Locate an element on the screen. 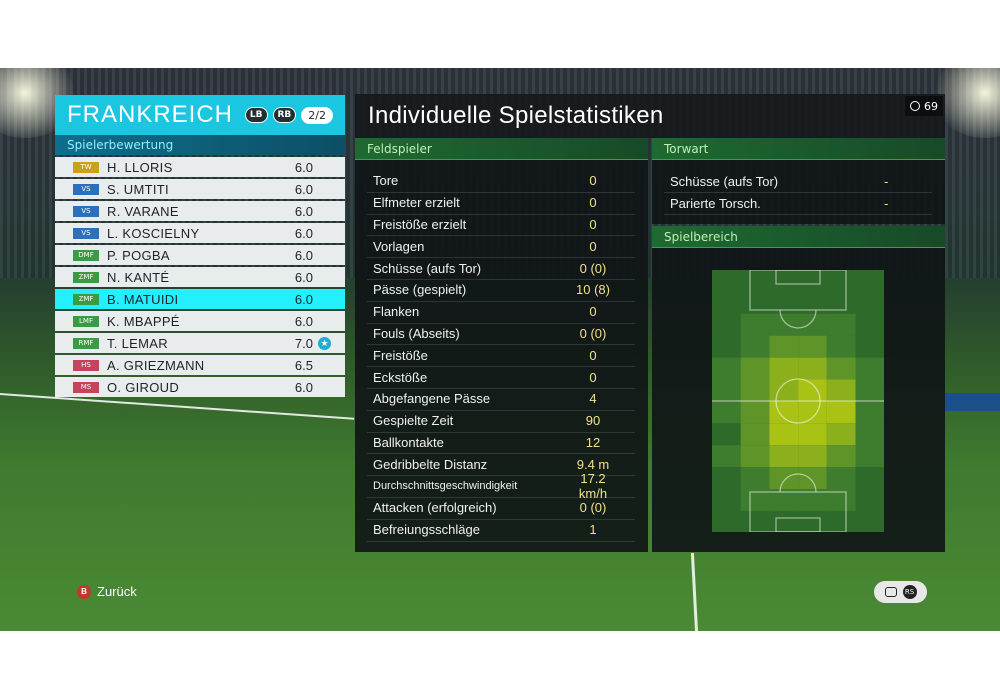  stat-label: Flanken is located at coordinates (396, 312).